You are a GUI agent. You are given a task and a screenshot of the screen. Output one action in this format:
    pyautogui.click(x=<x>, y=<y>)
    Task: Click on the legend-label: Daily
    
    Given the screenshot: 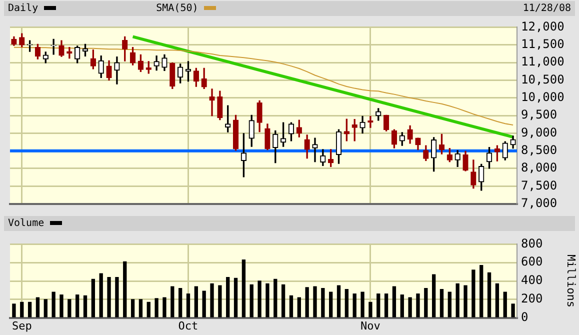 What is the action you would take?
    pyautogui.click(x=23, y=8)
    